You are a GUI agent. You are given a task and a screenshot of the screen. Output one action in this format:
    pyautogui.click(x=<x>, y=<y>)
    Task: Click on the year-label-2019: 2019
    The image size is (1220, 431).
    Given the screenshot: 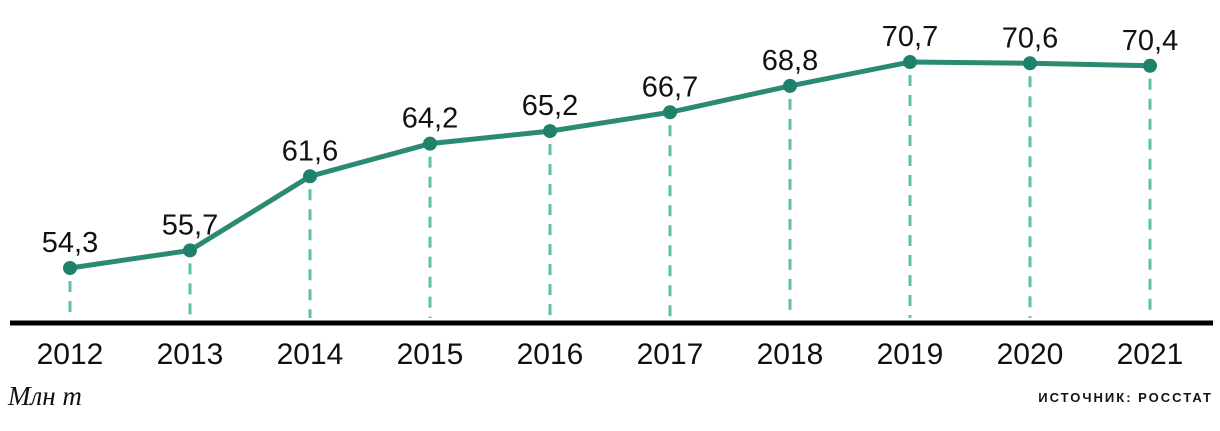 What is the action you would take?
    pyautogui.click(x=910, y=354)
    